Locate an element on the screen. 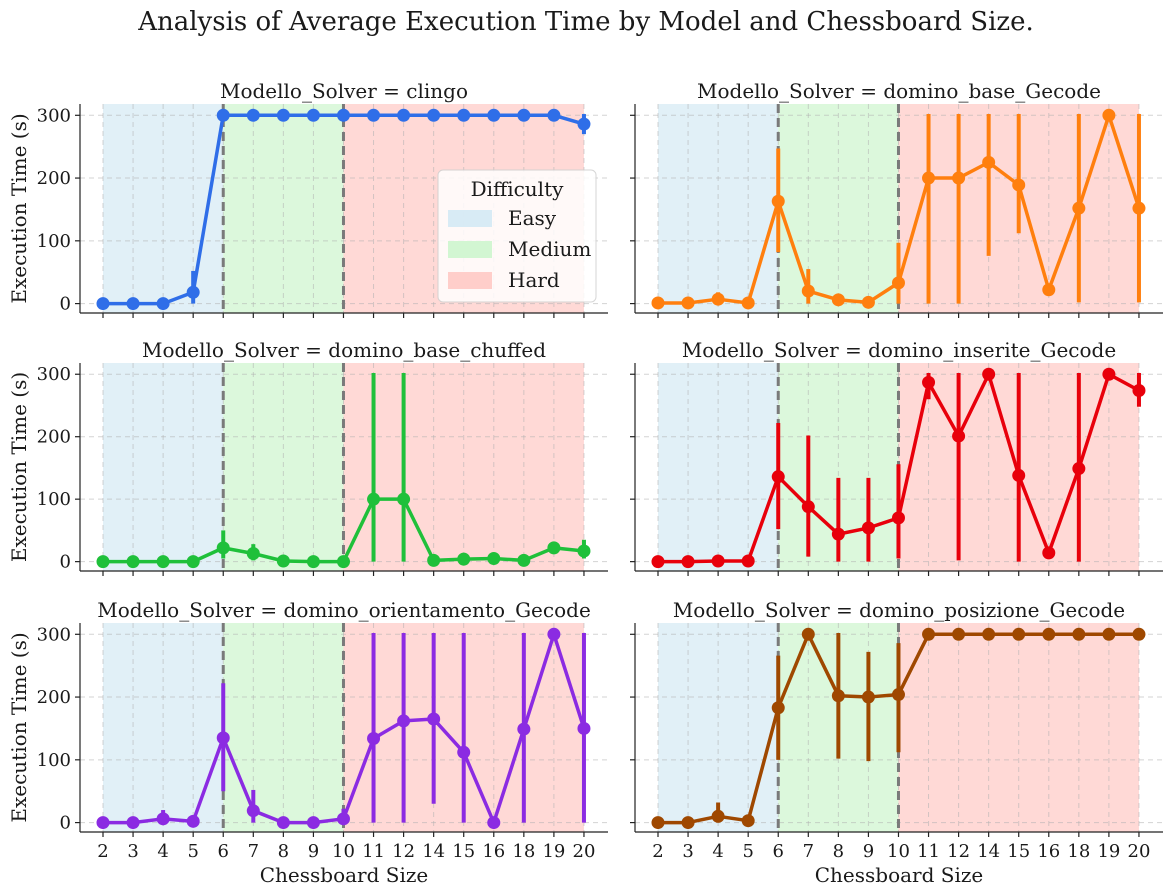  legend-swatch-medium is located at coordinates (470, 249).